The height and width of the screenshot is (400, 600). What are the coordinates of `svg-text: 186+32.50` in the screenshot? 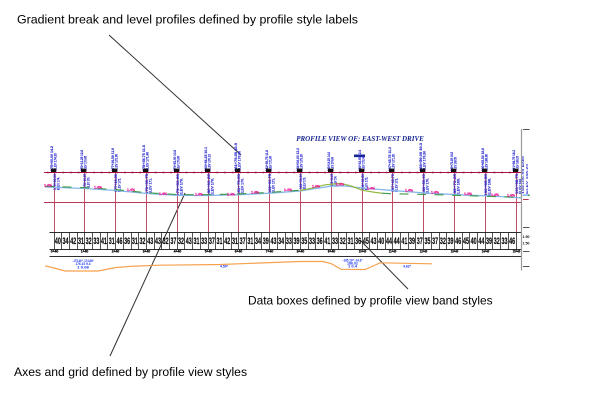 It's located at (363, 182).